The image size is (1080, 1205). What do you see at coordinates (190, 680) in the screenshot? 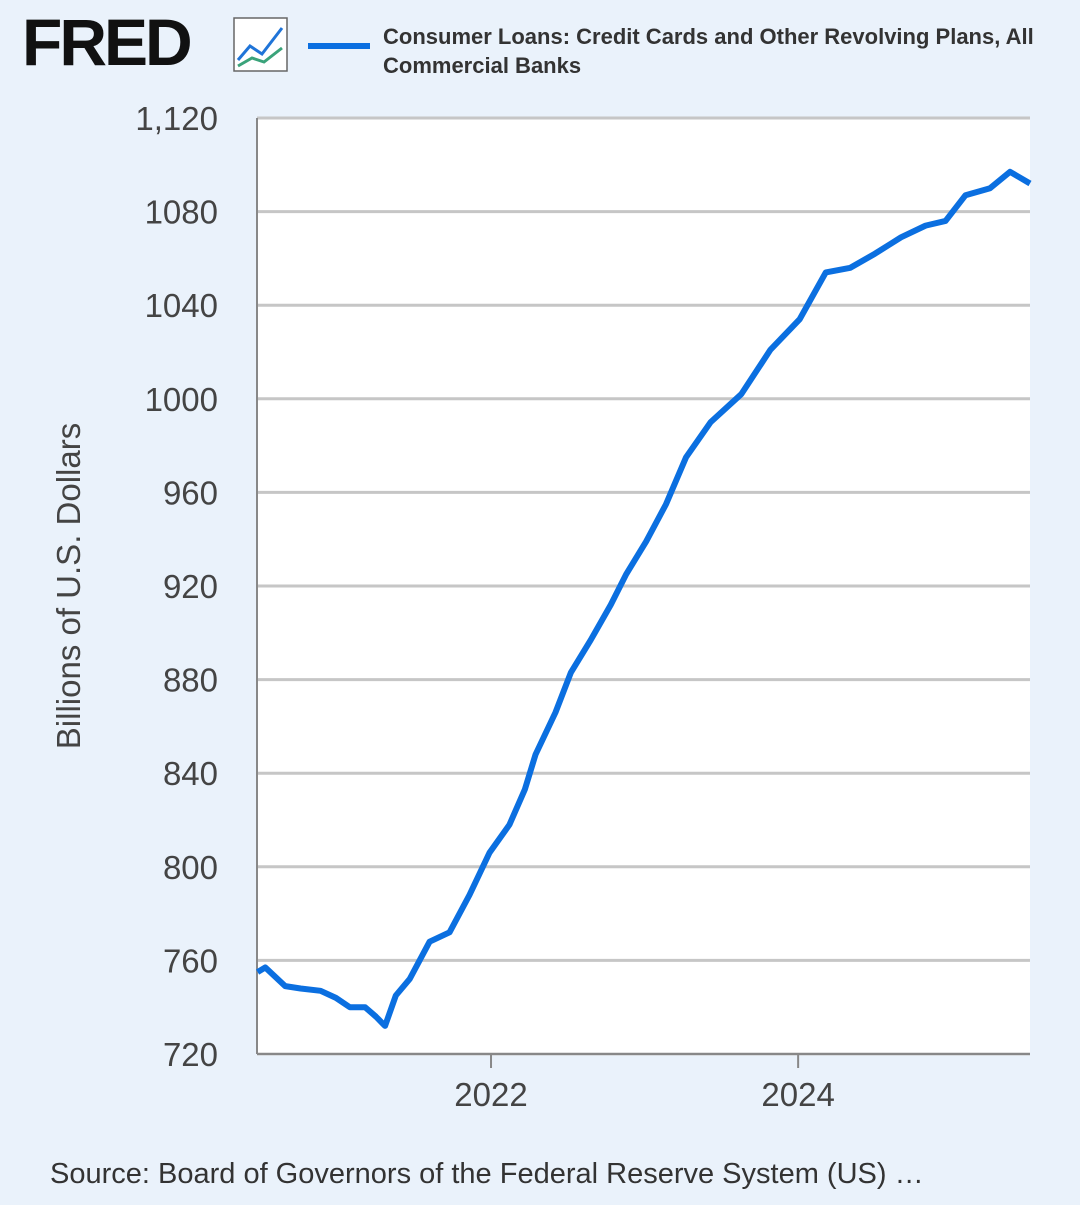
I see `y-tick-label: 880` at bounding box center [190, 680].